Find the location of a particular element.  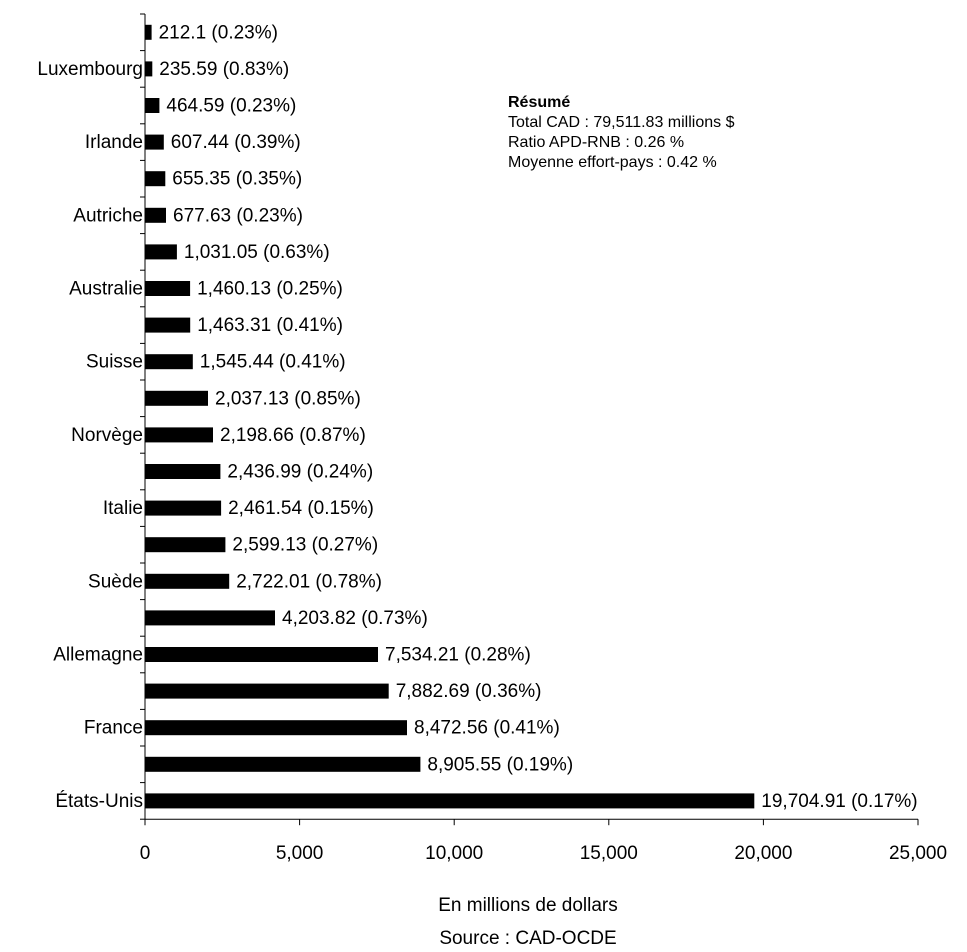

summary-ratio: Ratio APD-RNB : 0.26 % is located at coordinates (596, 142).